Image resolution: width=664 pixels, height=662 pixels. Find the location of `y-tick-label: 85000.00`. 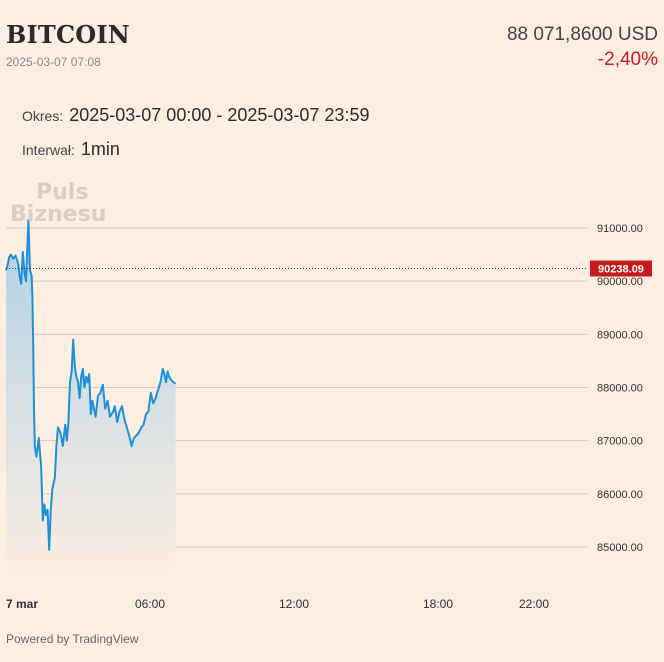

y-tick-label: 85000.00 is located at coordinates (620, 548).